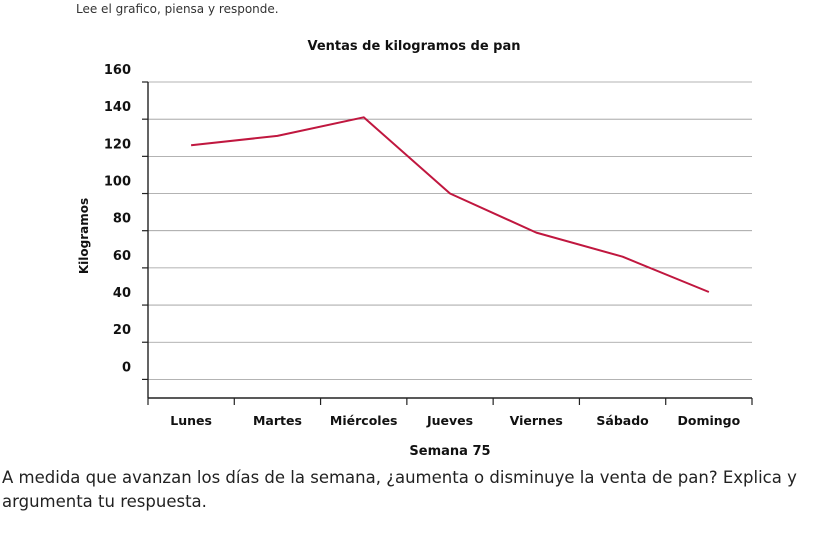 The image size is (832, 554). Describe the element at coordinates (708, 420) in the screenshot. I see `x-tick-label: Domingo` at that location.